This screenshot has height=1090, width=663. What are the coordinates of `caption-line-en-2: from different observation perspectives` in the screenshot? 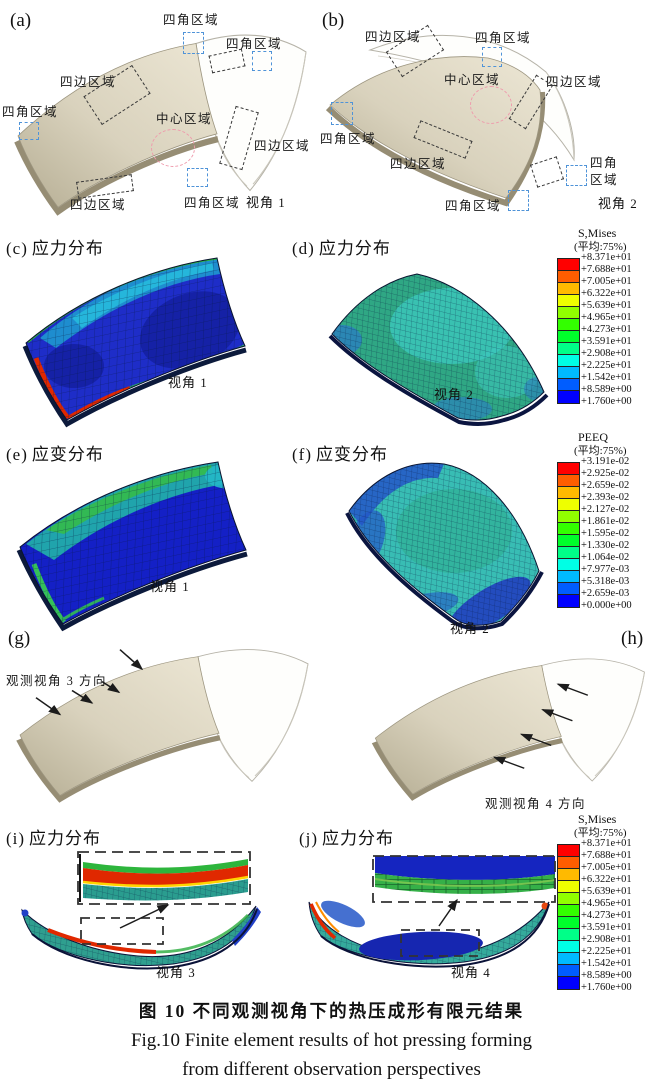 It's located at (331, 1069).